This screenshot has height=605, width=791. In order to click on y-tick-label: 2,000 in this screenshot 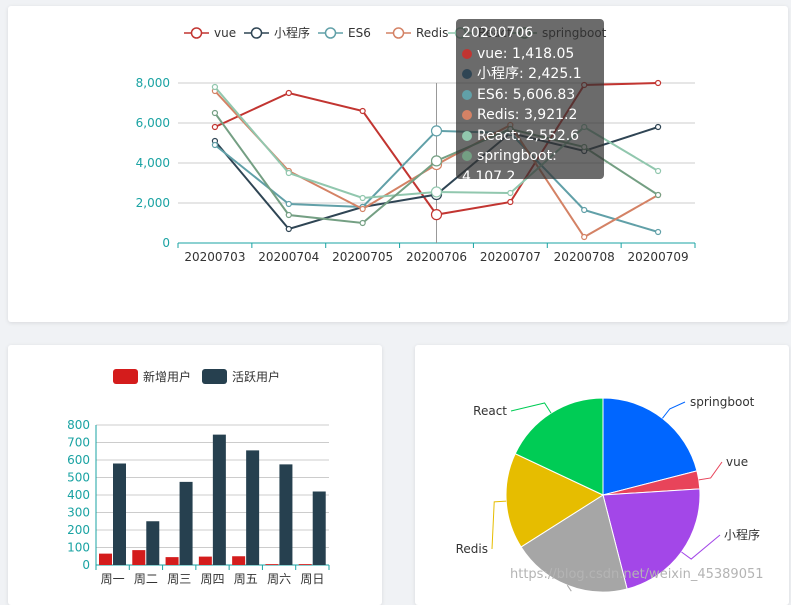, I will do `click(153, 203)`.